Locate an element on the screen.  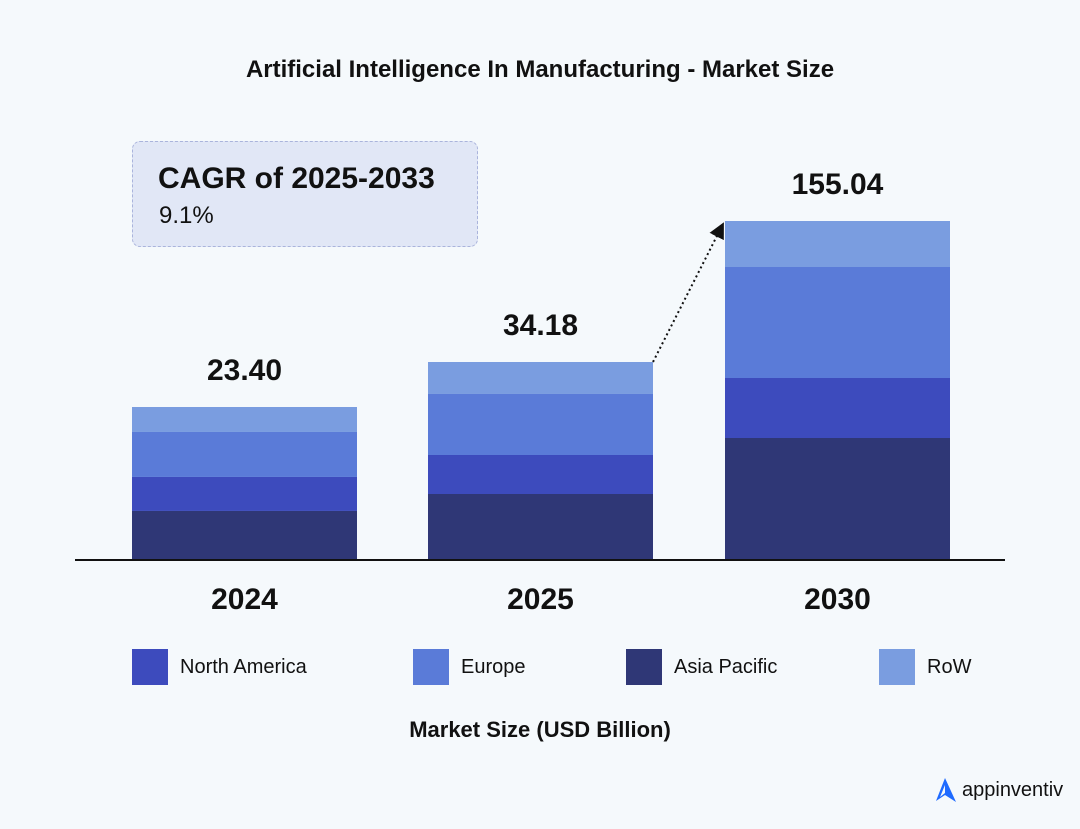
total-label-2024: 23.40 is located at coordinates (244, 370).